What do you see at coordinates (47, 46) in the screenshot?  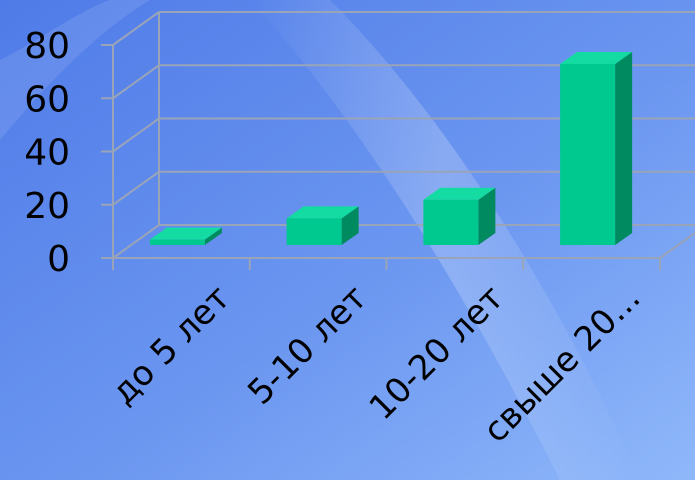 I see `y-tick-label: 80` at bounding box center [47, 46].